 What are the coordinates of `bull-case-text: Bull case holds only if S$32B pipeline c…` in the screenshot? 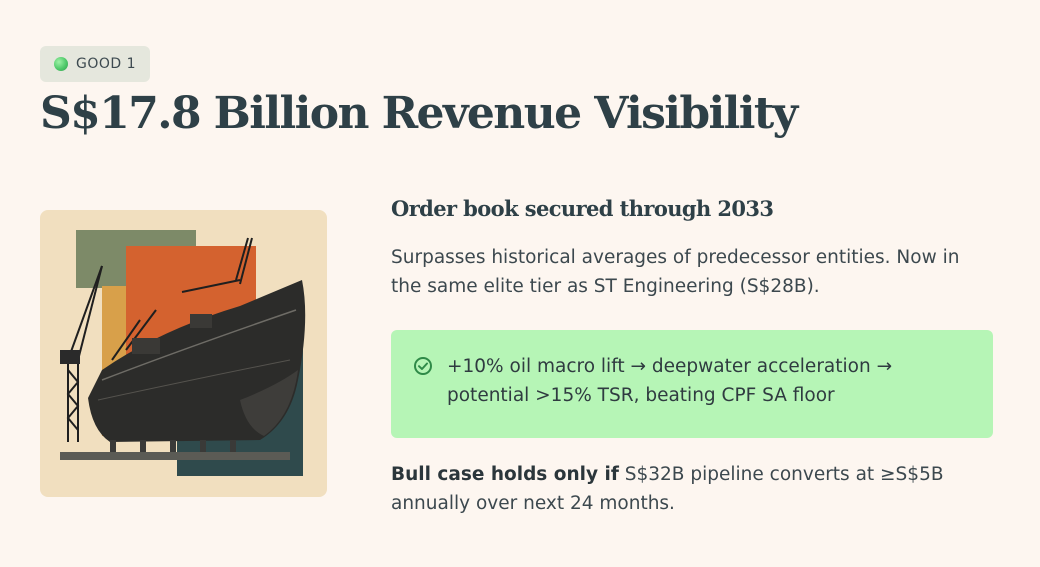 It's located at (692, 489).